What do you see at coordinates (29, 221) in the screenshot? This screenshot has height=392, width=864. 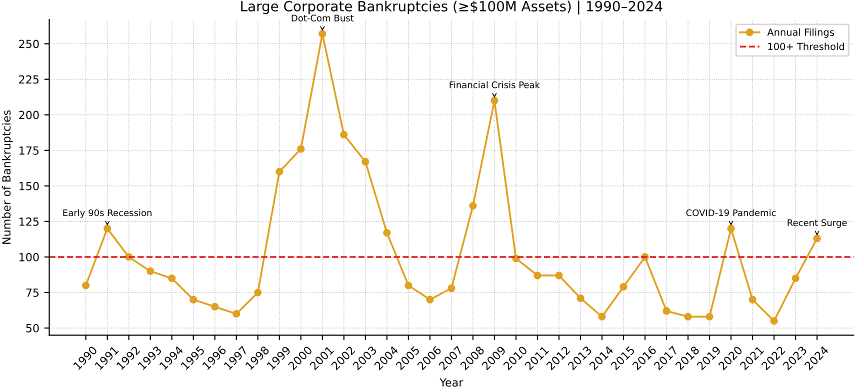 I see `y-tick-label: 125` at bounding box center [29, 221].